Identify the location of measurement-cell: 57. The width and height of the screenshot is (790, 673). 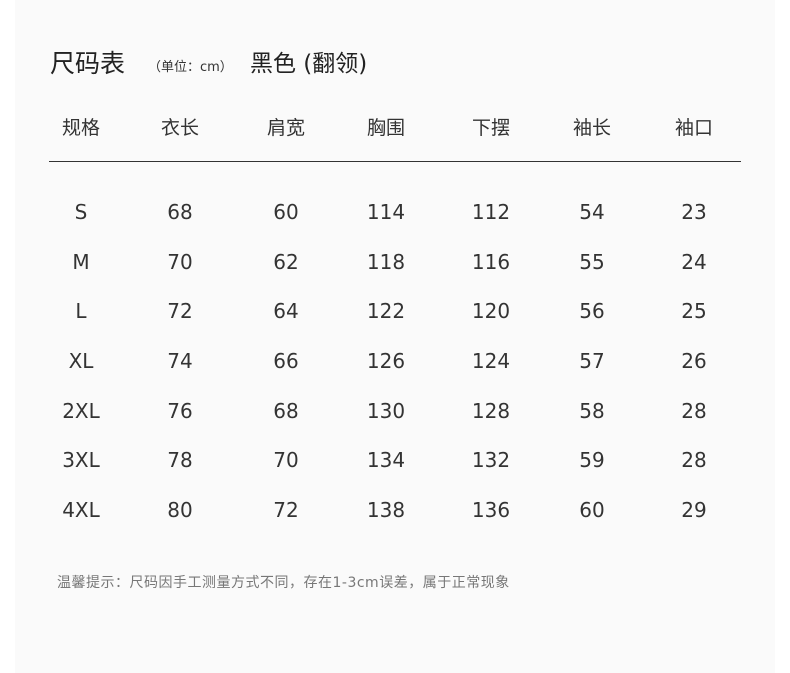
(592, 361).